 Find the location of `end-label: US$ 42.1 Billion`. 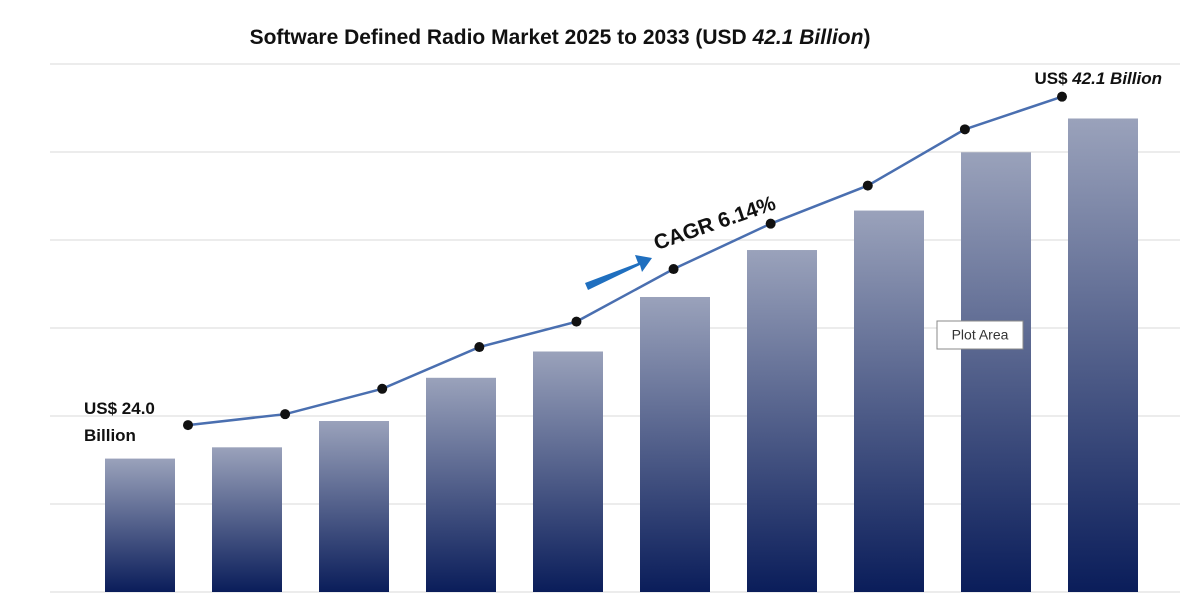

end-label: US$ 42.1 Billion is located at coordinates (1098, 78).